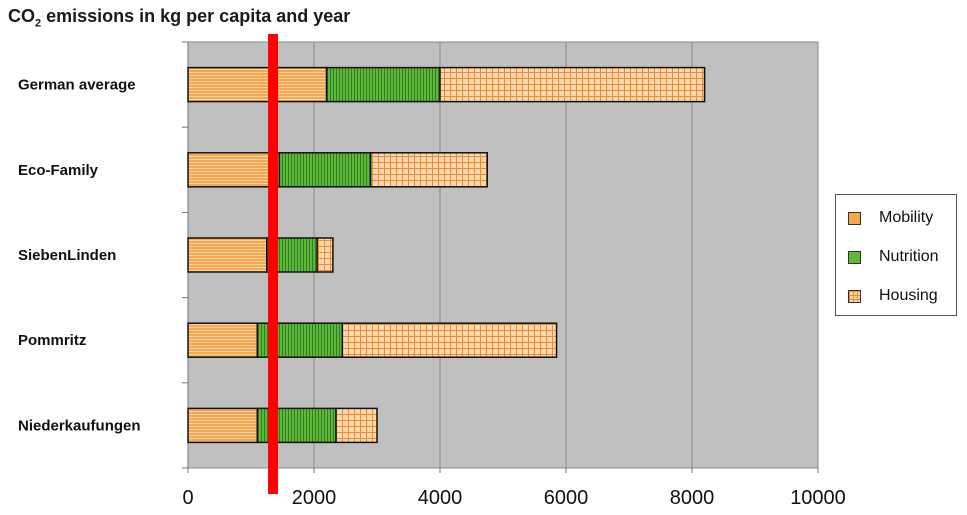 The width and height of the screenshot is (967, 515). Describe the element at coordinates (52, 340) in the screenshot. I see `category-label: Pommritz` at that location.